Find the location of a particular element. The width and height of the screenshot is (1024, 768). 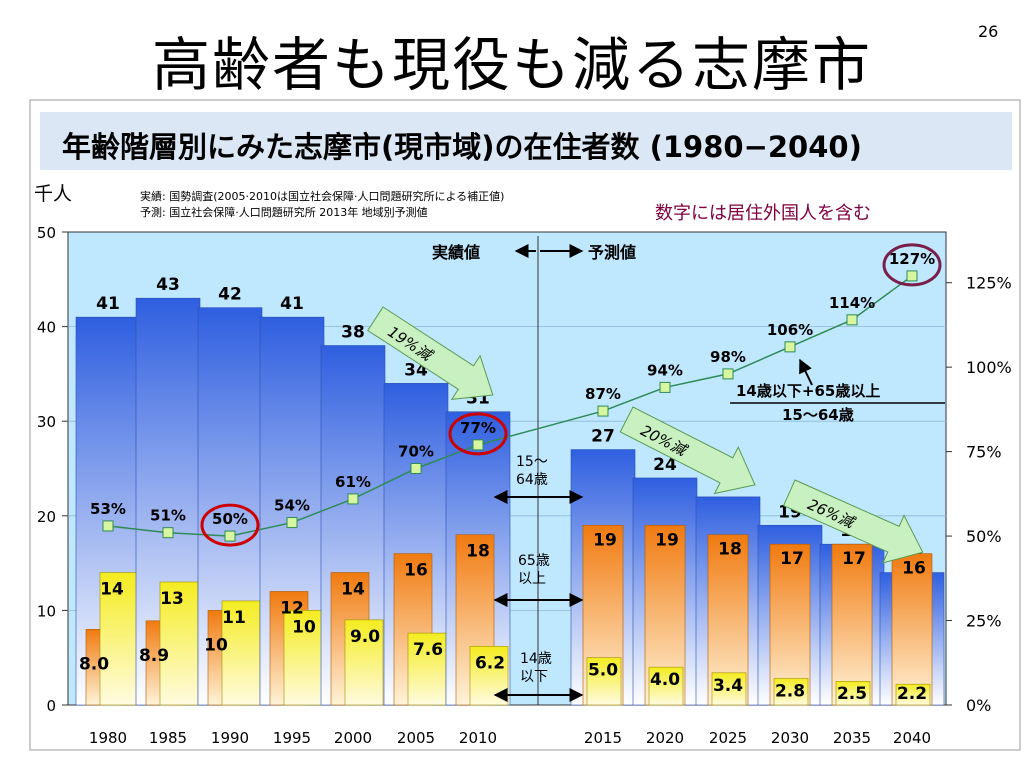

source-note-actual: 実績: 国勢調査(2005·2010は国立社会保障·人口問題研究所による補正値) is located at coordinates (322, 196).